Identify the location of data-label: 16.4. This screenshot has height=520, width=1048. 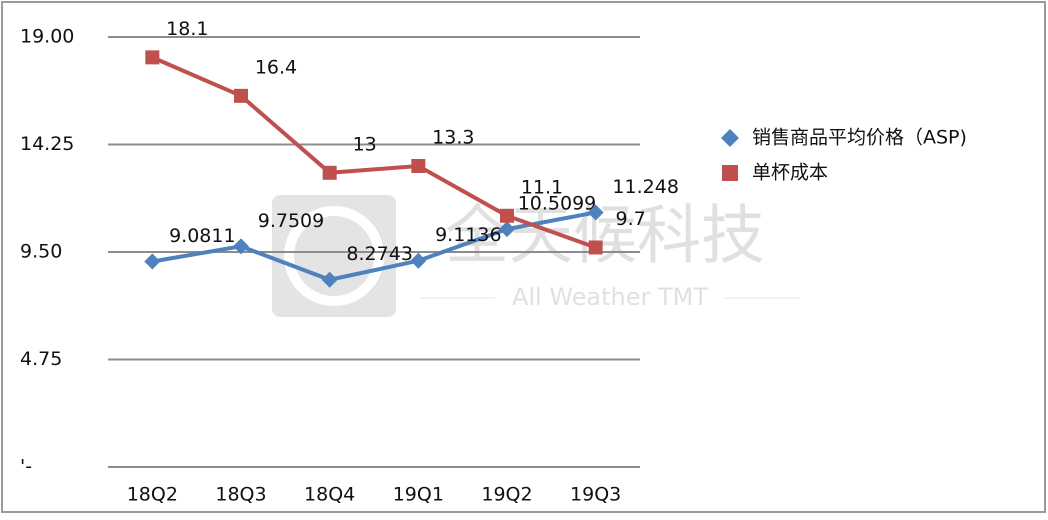
(276, 67).